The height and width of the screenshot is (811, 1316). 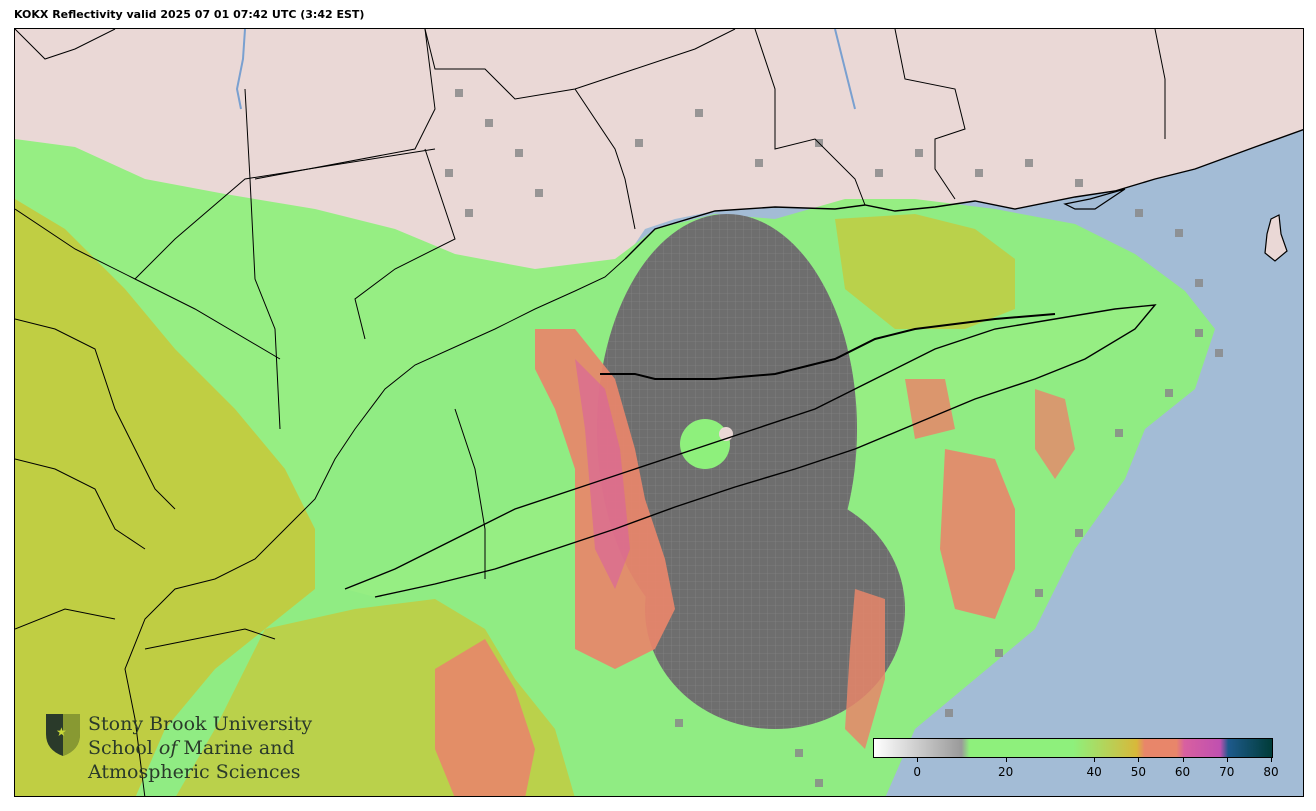 What do you see at coordinates (1276, 238) in the screenshot?
I see `block-island` at bounding box center [1276, 238].